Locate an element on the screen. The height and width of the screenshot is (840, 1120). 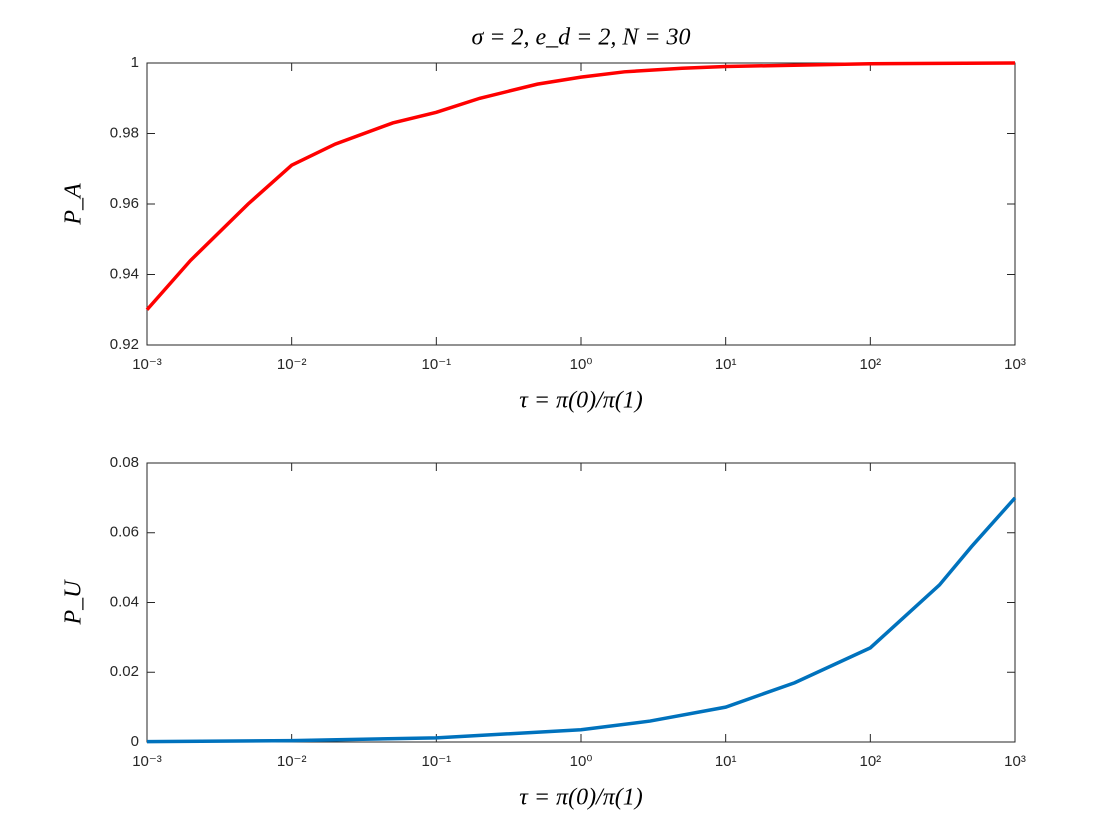
y-axis-label: P_A is located at coordinates (74, 204).